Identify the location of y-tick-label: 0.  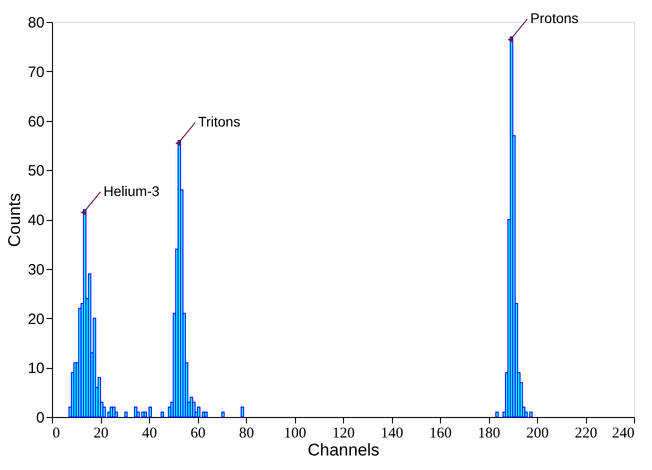
(40, 418).